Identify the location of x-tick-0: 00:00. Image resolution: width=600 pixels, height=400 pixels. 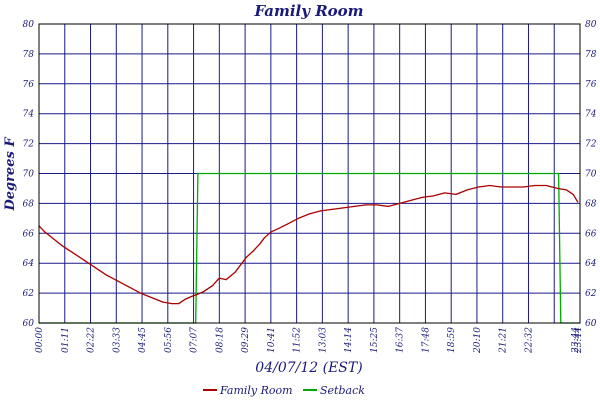
(40, 340).